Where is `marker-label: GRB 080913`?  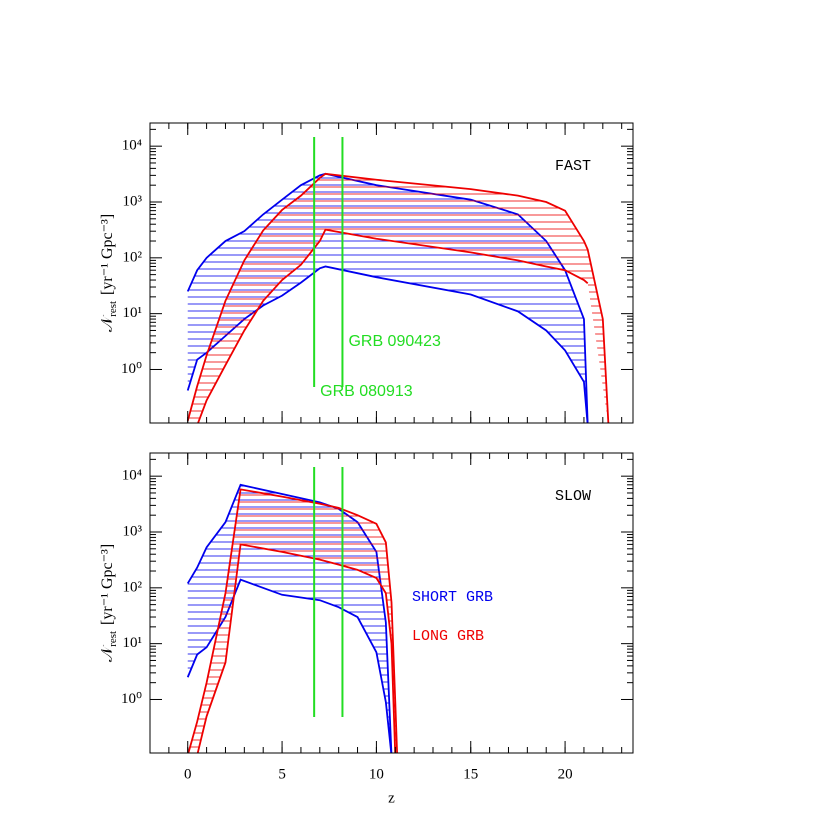
marker-label: GRB 080913 is located at coordinates (366, 391).